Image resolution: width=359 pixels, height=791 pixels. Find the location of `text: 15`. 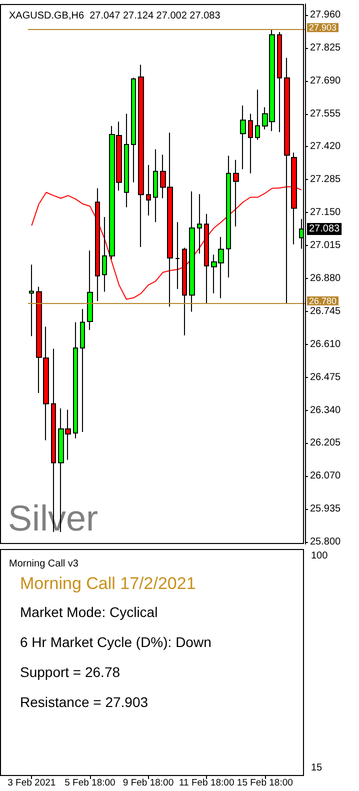

text: 15 is located at coordinates (317, 768).